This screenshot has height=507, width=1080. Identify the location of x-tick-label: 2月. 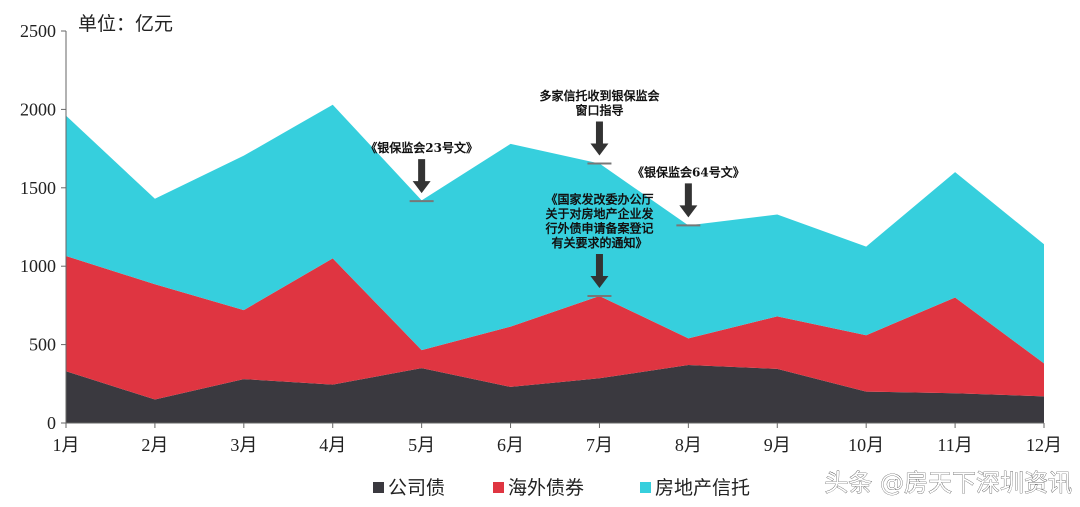
(154, 445).